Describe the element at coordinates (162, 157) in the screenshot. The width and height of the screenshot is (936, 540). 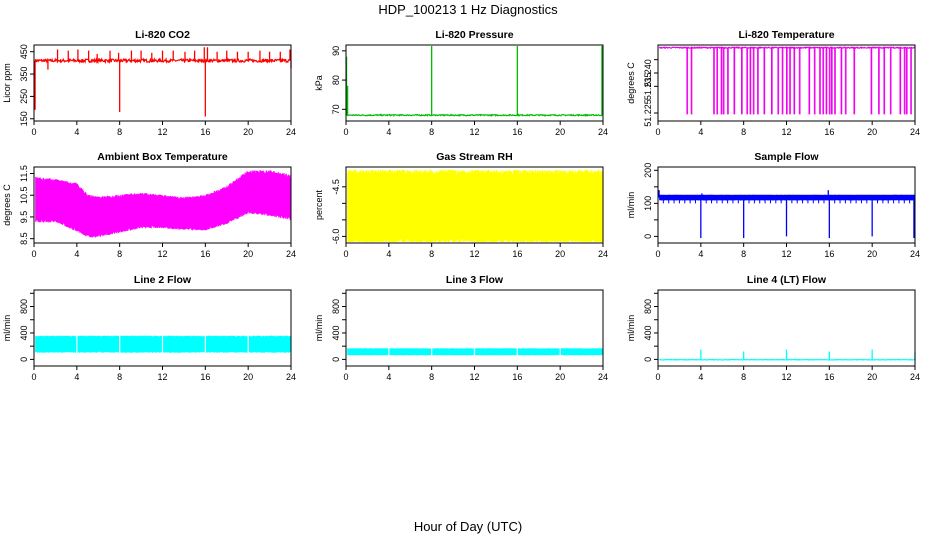
I see `panel-title: Ambient Box Temperature` at that location.